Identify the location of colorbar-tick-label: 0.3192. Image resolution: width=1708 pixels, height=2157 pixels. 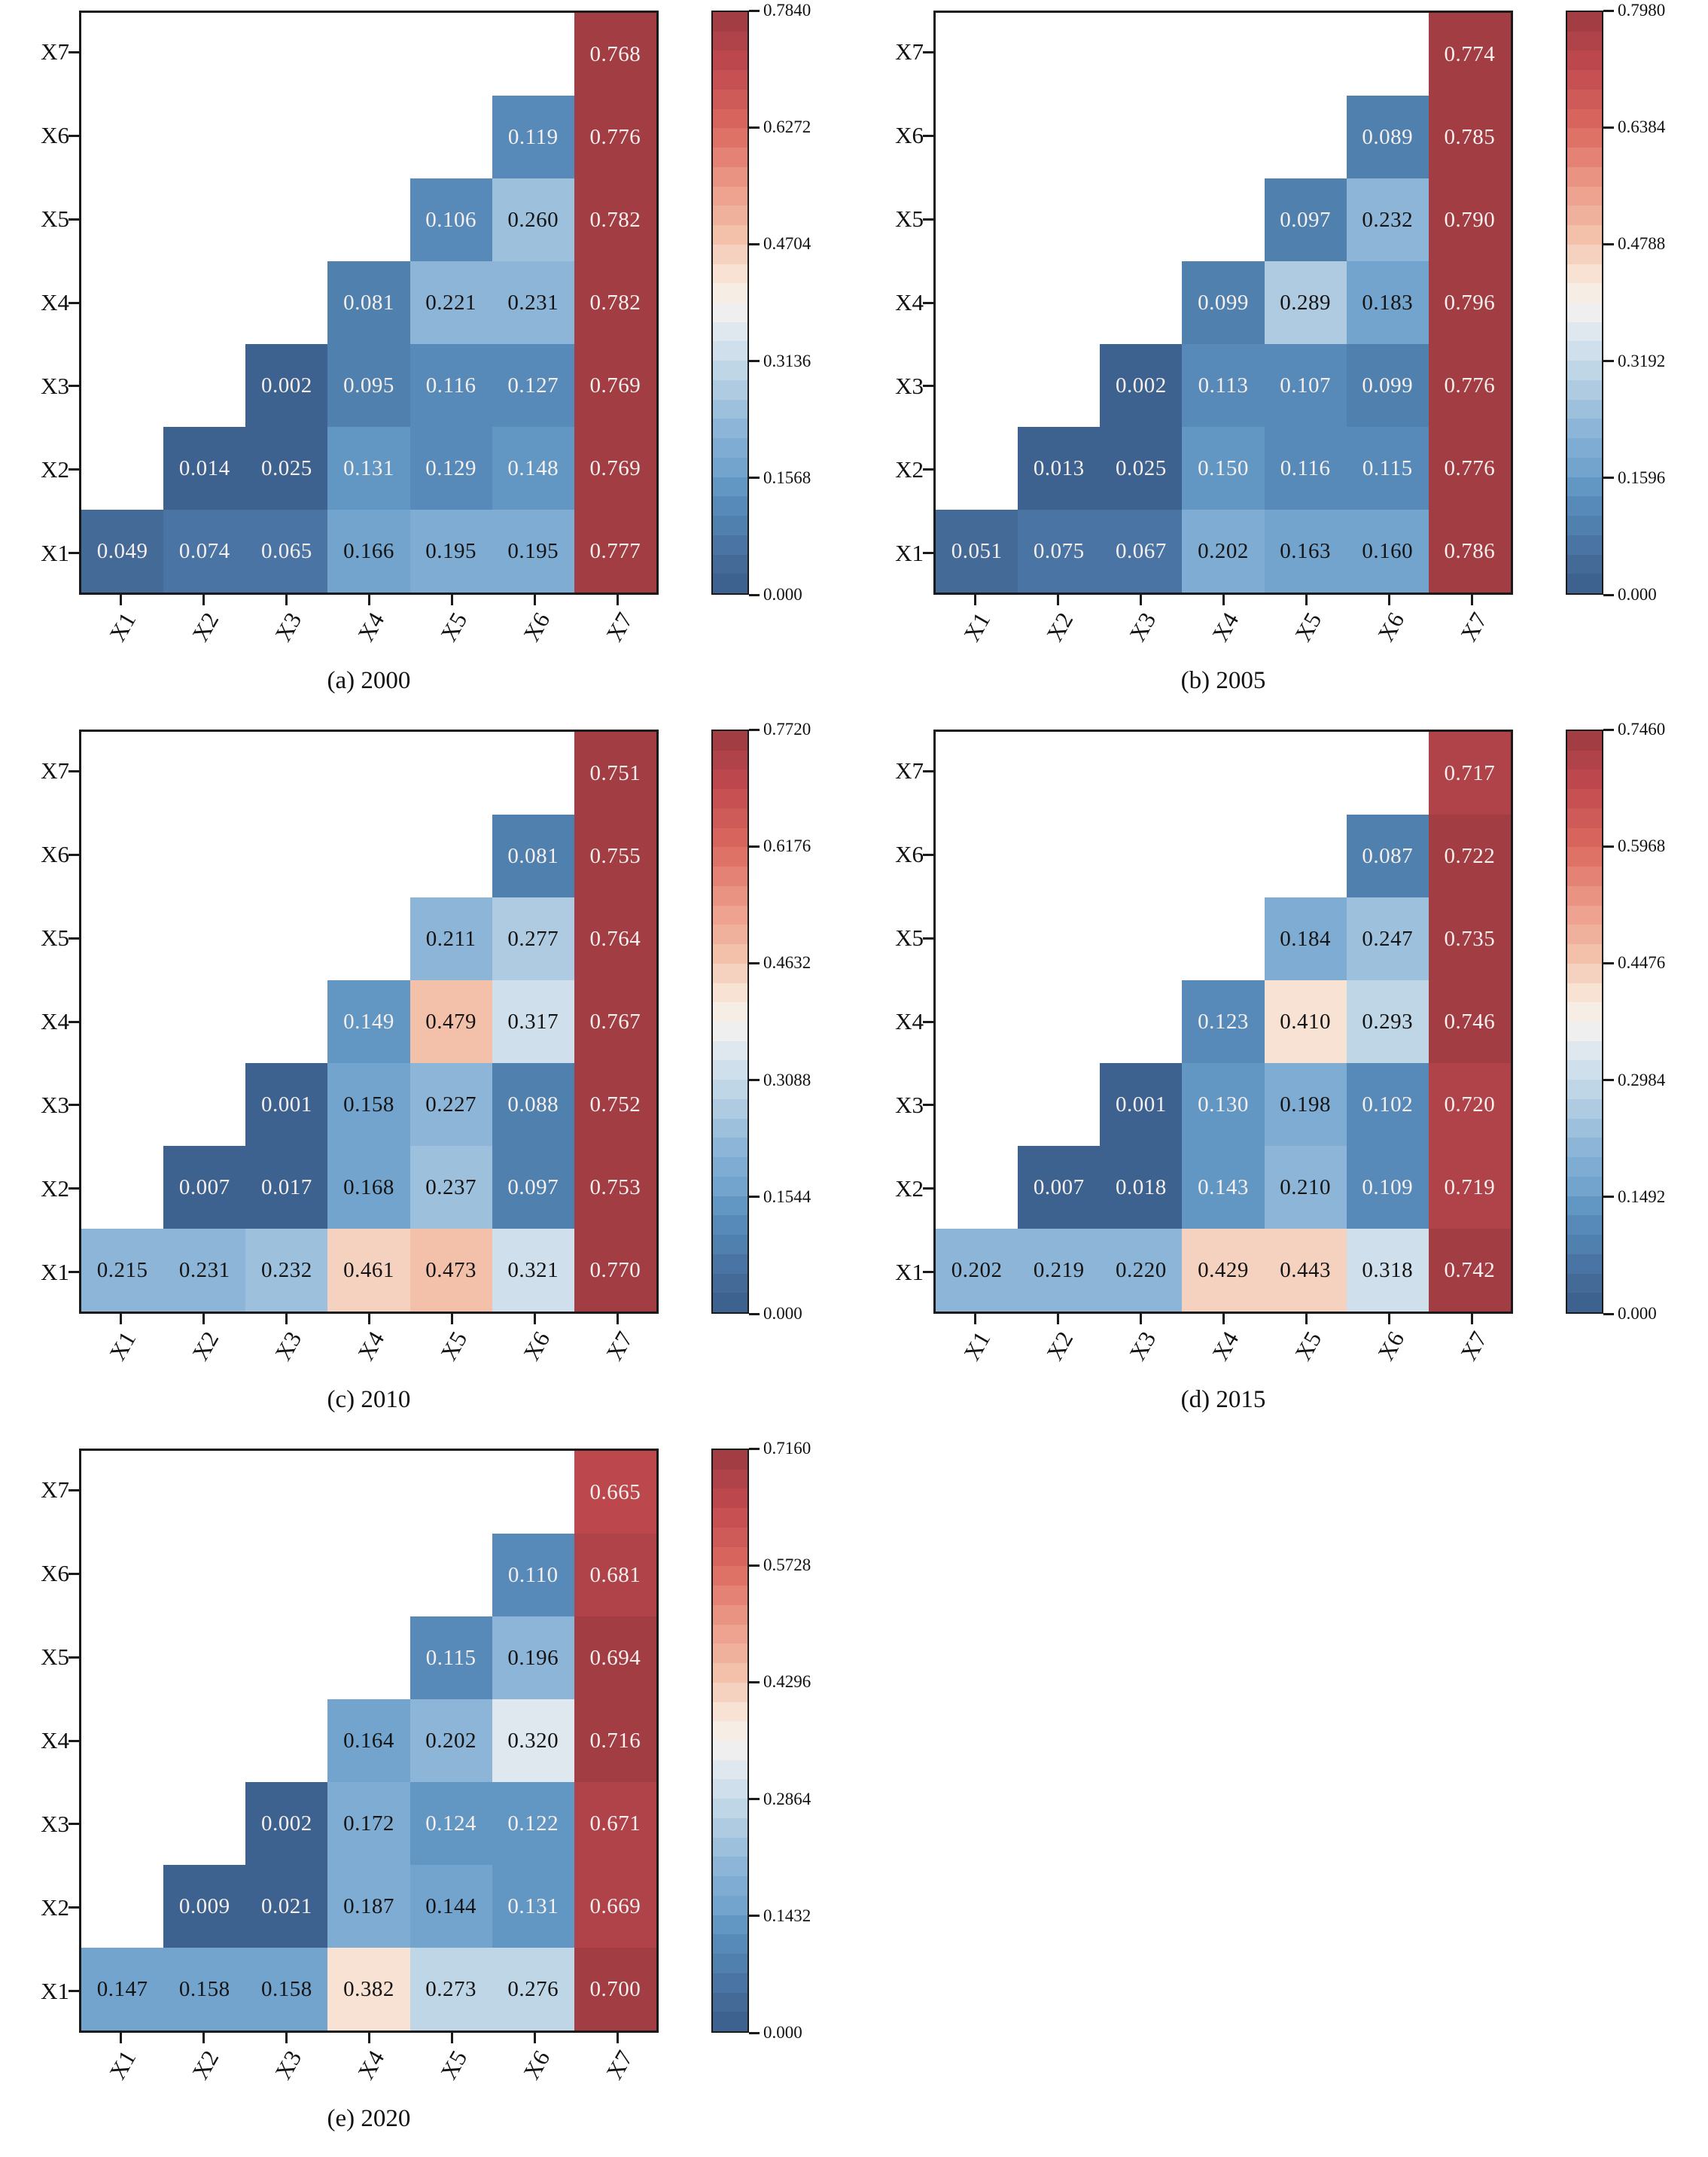
(1642, 361).